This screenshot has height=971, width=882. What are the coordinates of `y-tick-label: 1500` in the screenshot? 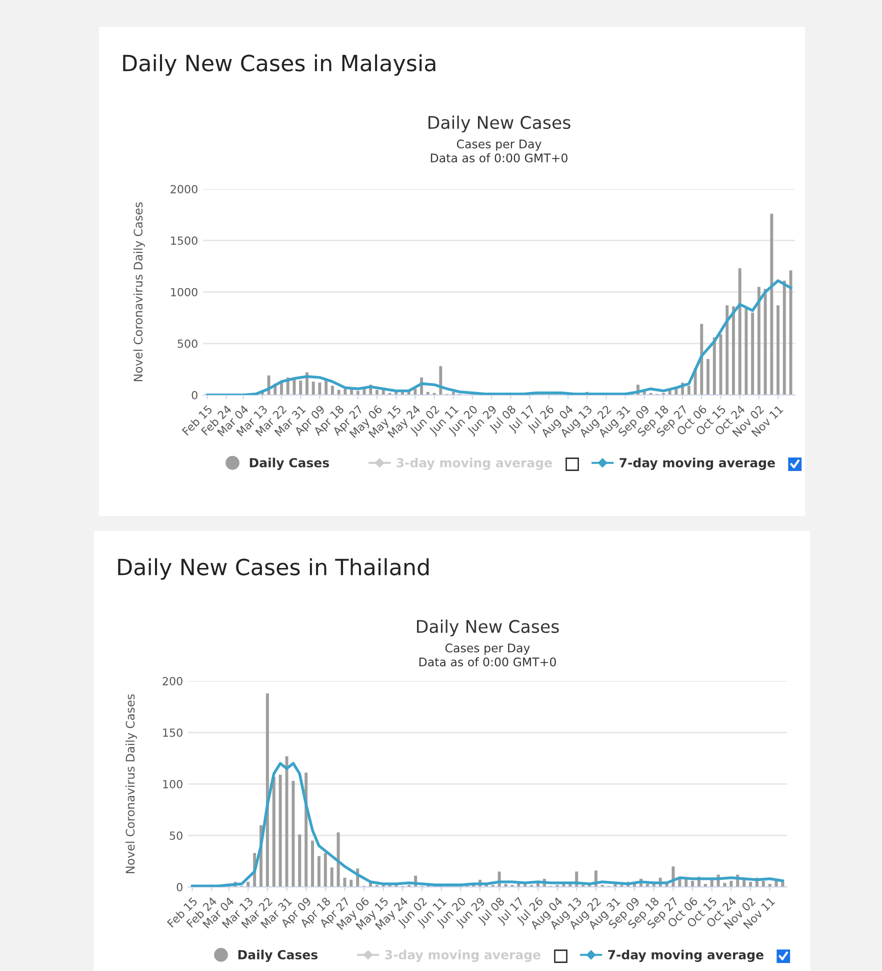 It's located at (184, 240).